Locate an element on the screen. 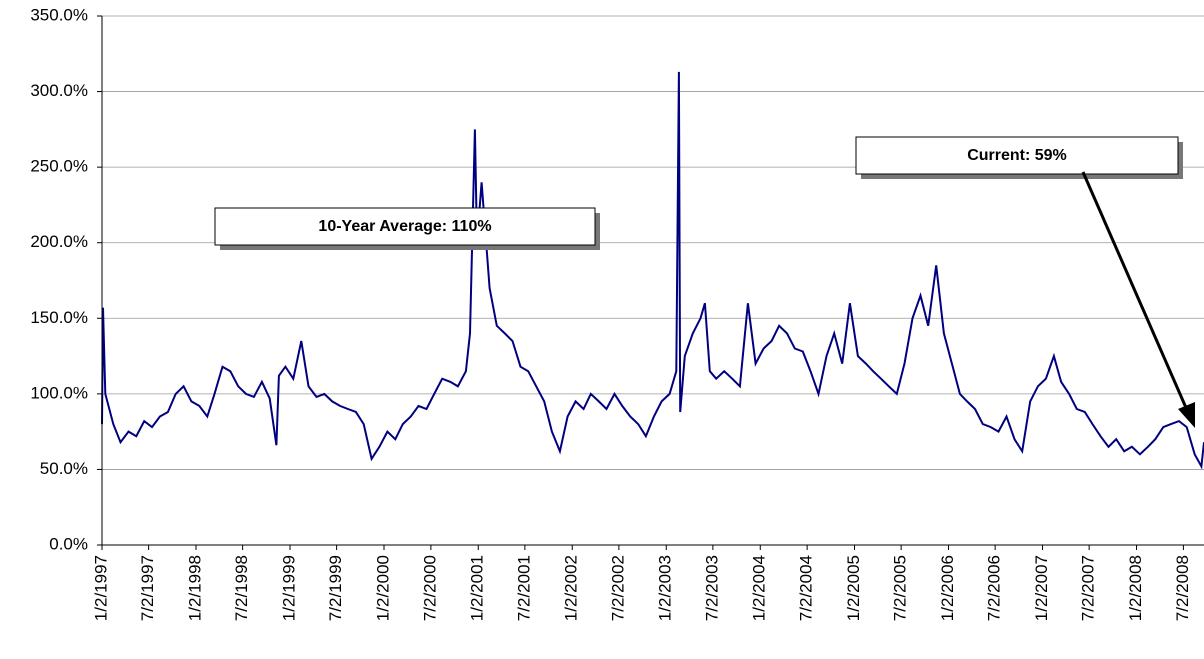 This screenshot has width=1204, height=659. x-tick-label: 1/2/2006 is located at coordinates (947, 588).